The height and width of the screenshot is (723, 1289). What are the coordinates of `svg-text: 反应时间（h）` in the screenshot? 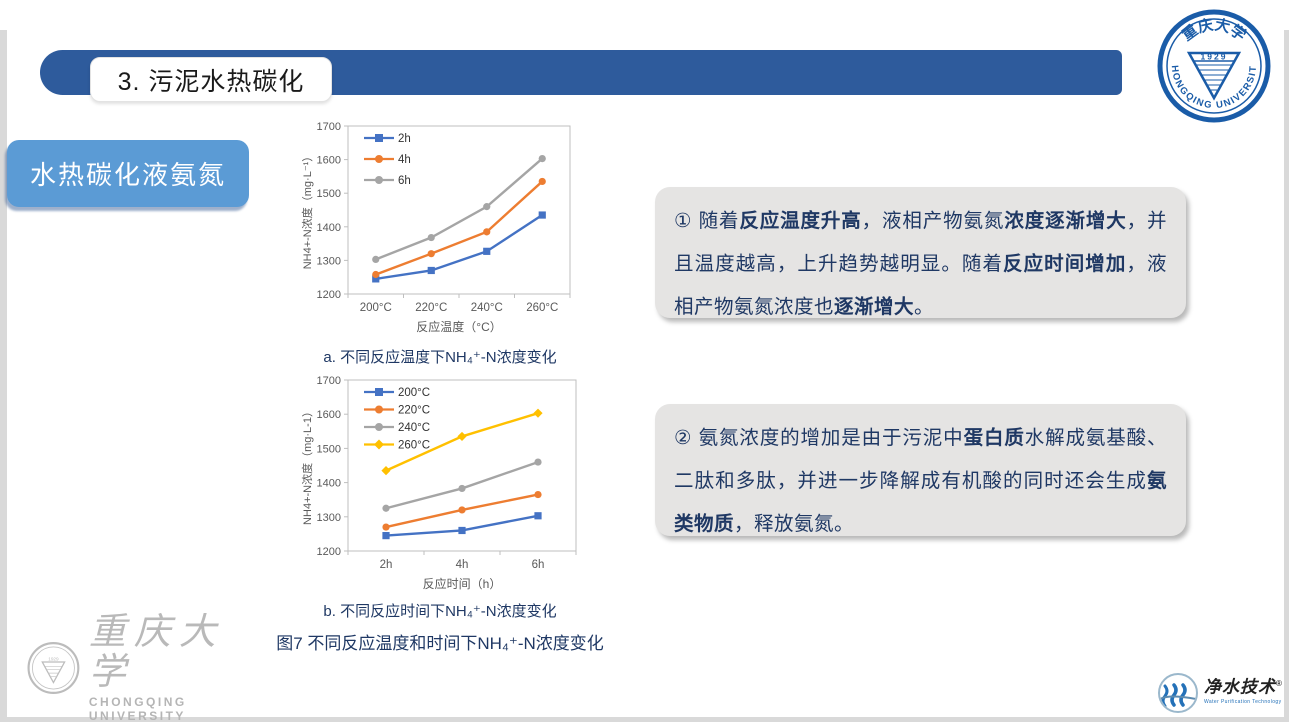 It's located at (462, 583).